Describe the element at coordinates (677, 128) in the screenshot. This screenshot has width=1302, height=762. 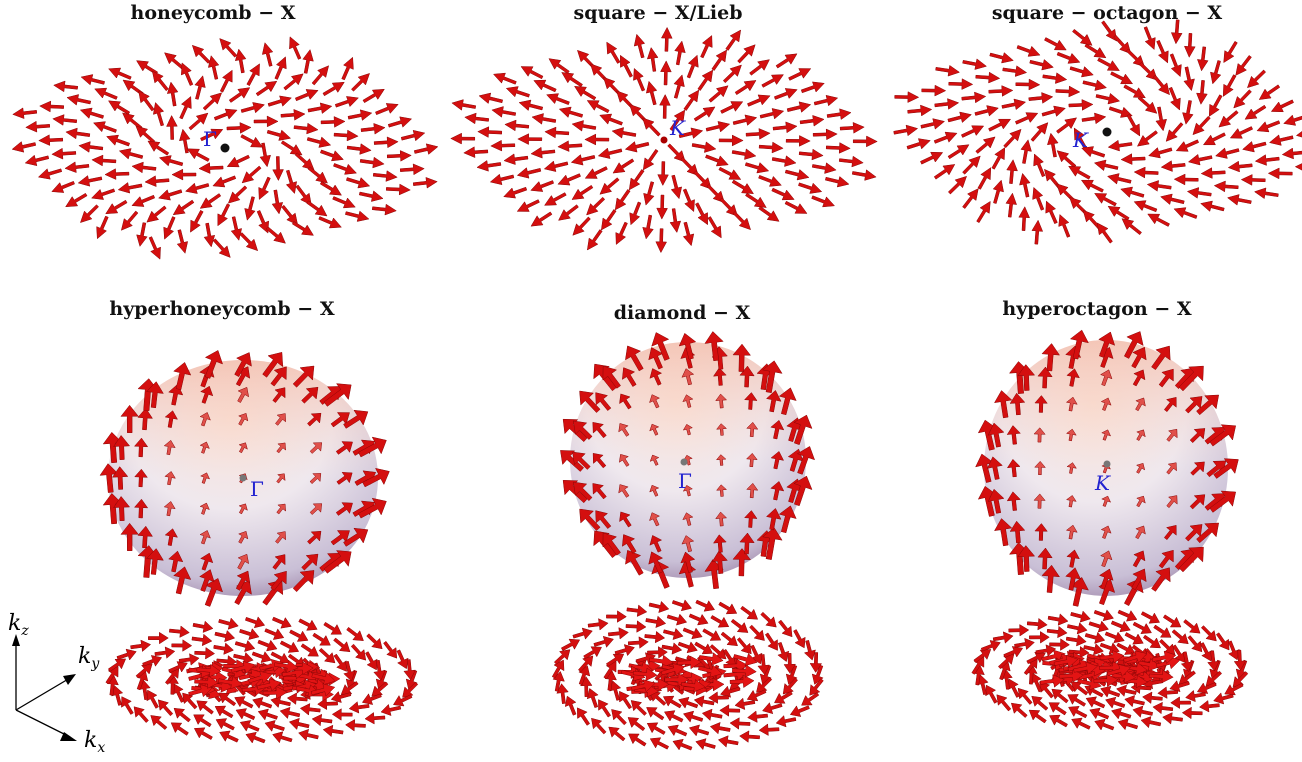
I see `point-label-k-square-lieb: K` at that location.